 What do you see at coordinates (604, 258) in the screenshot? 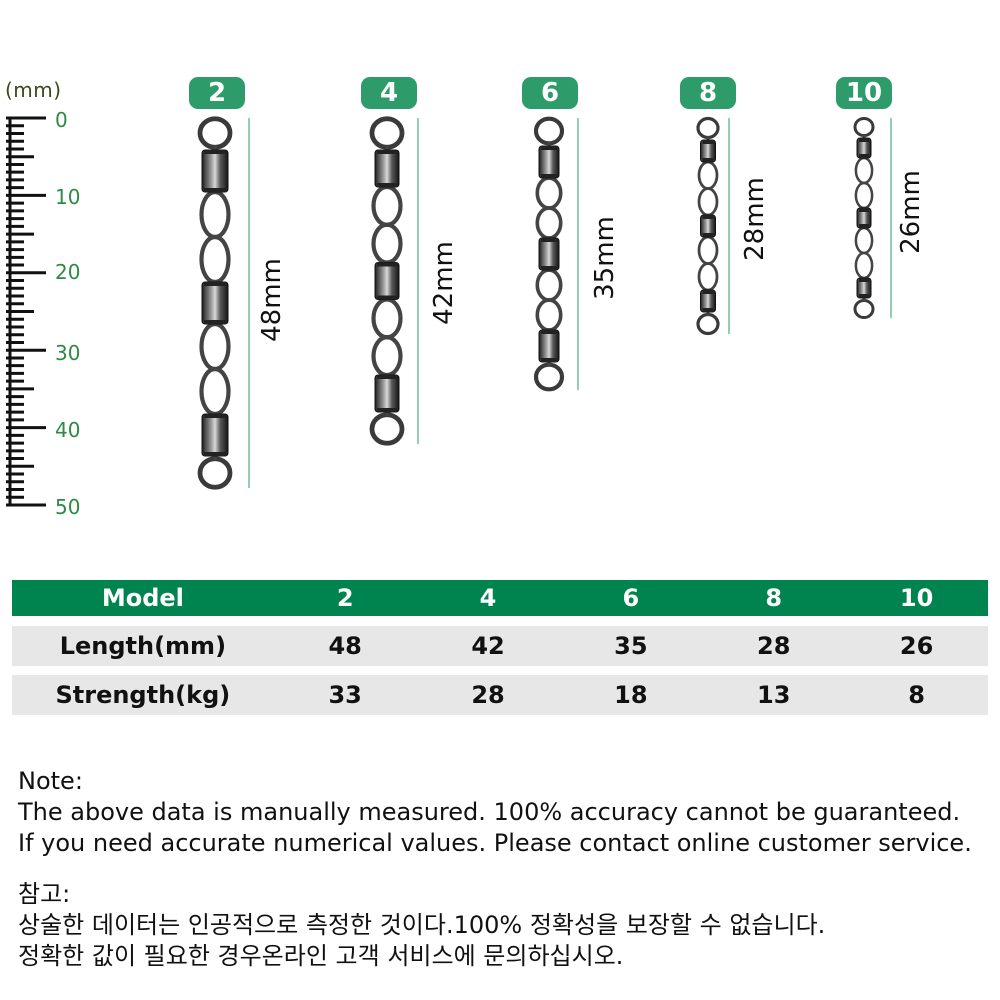
I see `length-label-6: 35mm` at bounding box center [604, 258].